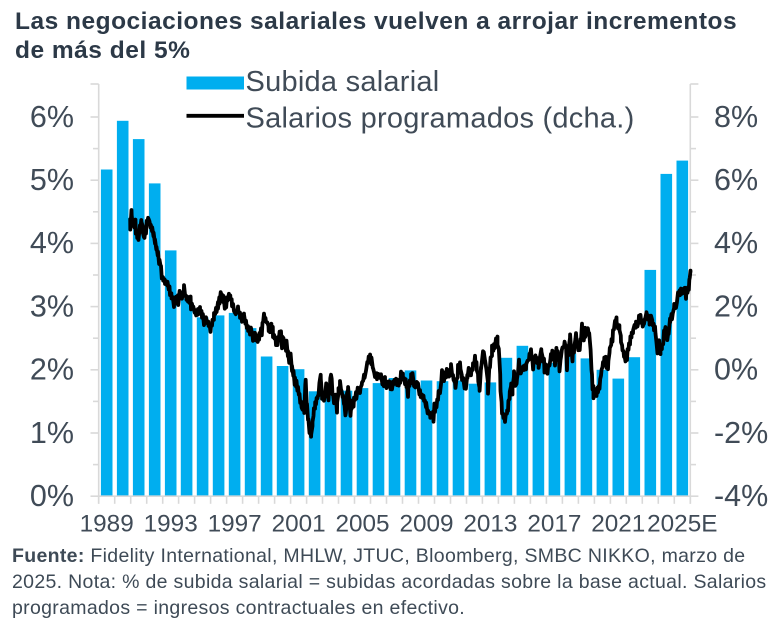 Image resolution: width=783 pixels, height=637 pixels. What do you see at coordinates (554, 524) in the screenshot?
I see `svg-text: 2017` at bounding box center [554, 524].